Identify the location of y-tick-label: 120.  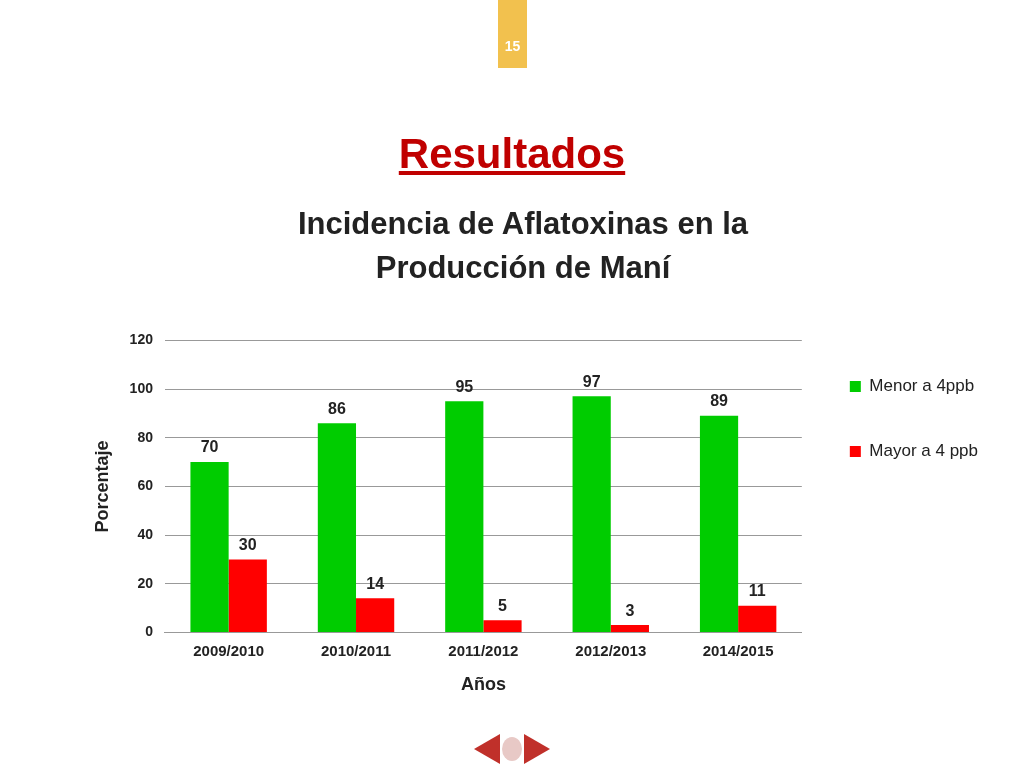
(141, 339).